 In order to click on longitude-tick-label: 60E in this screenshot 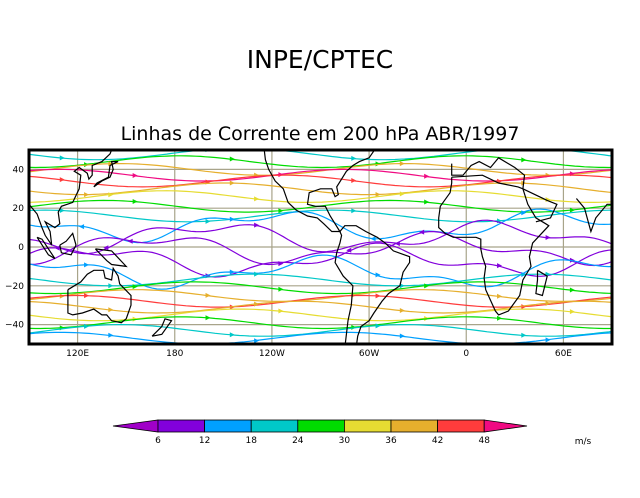, I will do `click(563, 354)`.